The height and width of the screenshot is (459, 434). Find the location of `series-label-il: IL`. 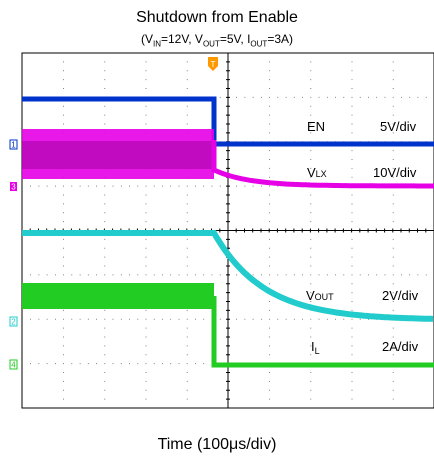

series-label-il: IL is located at coordinates (315, 347).